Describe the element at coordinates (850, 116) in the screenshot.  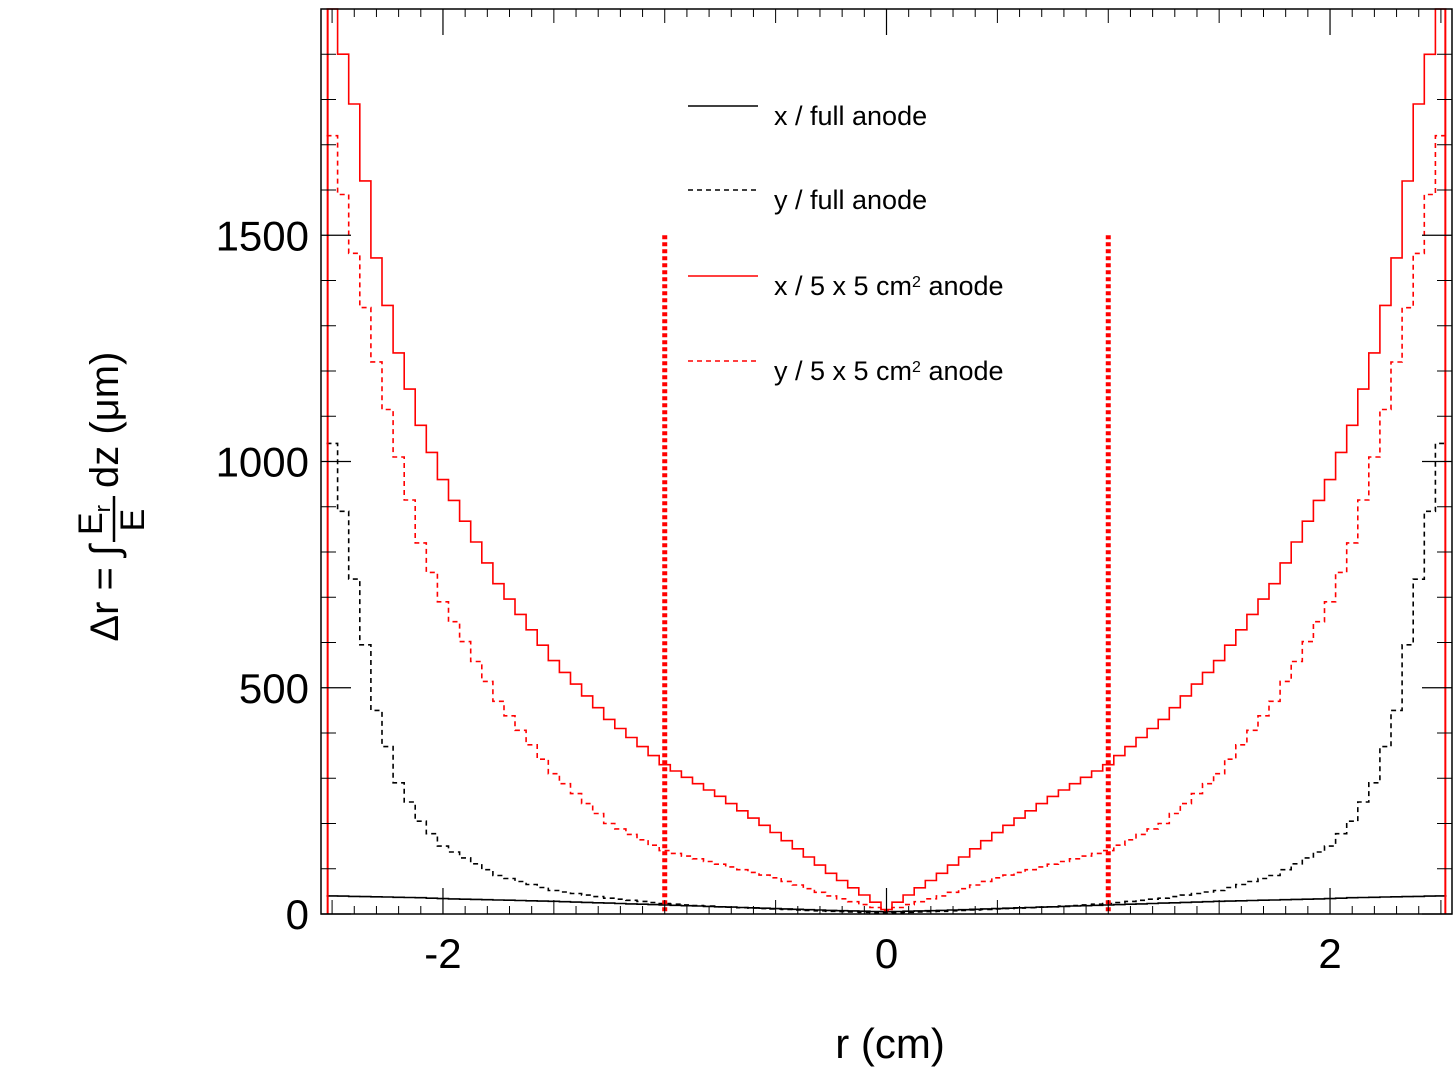
I see `legend-label-x-full-anode: x / full anode` at that location.